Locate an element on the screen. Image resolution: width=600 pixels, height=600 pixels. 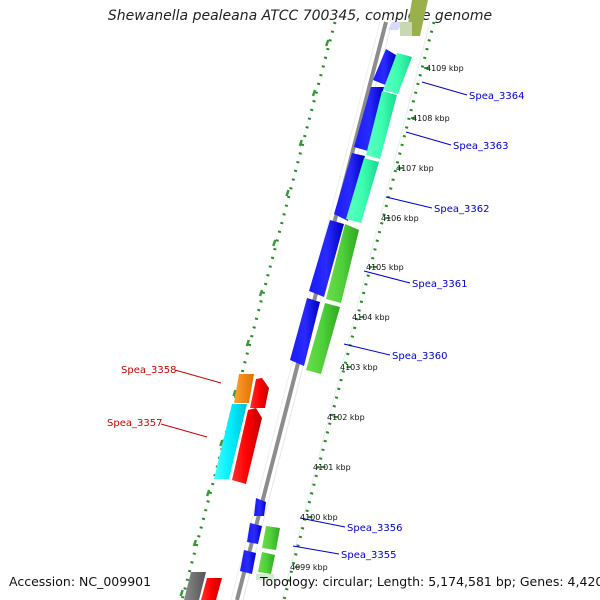
gene-labels-left: Spea_3358 Spea_3357 is located at coordinates (141, 397).